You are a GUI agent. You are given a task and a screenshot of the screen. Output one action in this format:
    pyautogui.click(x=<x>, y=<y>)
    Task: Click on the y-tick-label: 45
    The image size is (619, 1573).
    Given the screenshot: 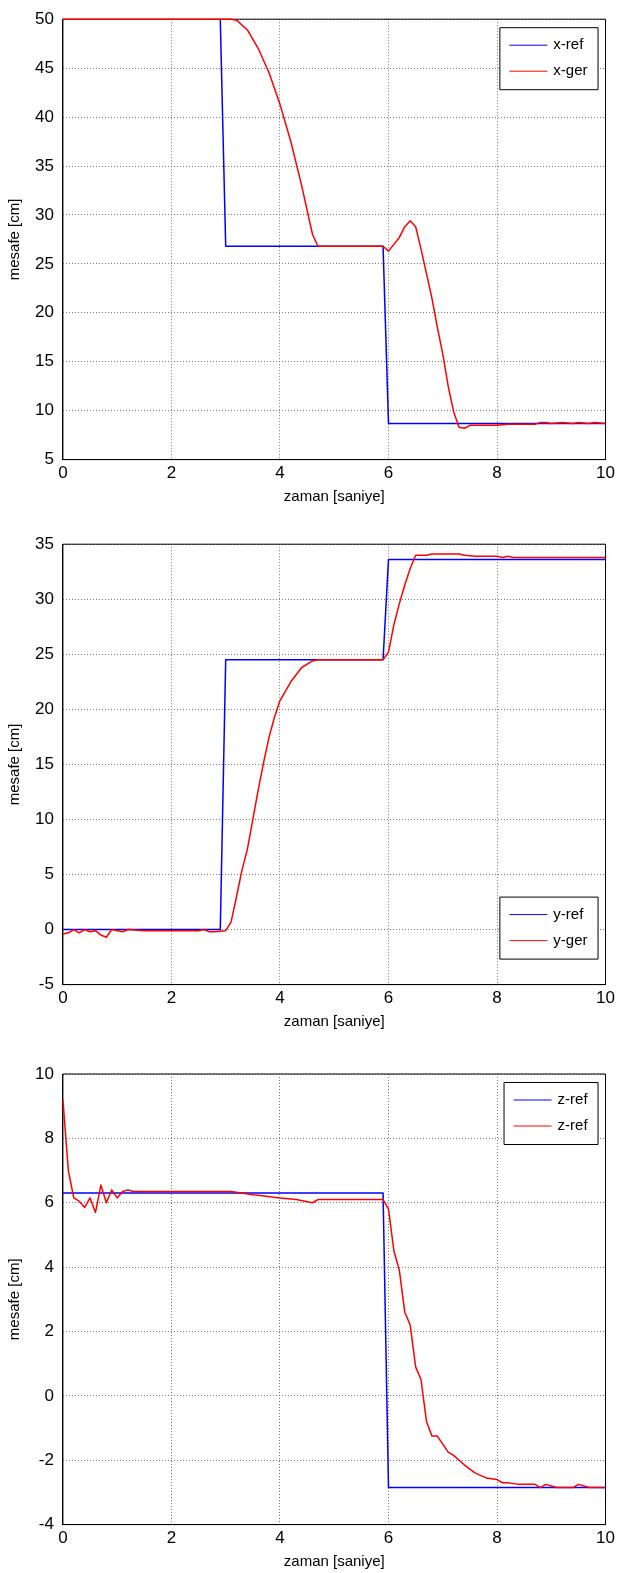 What is the action you would take?
    pyautogui.click(x=44, y=67)
    